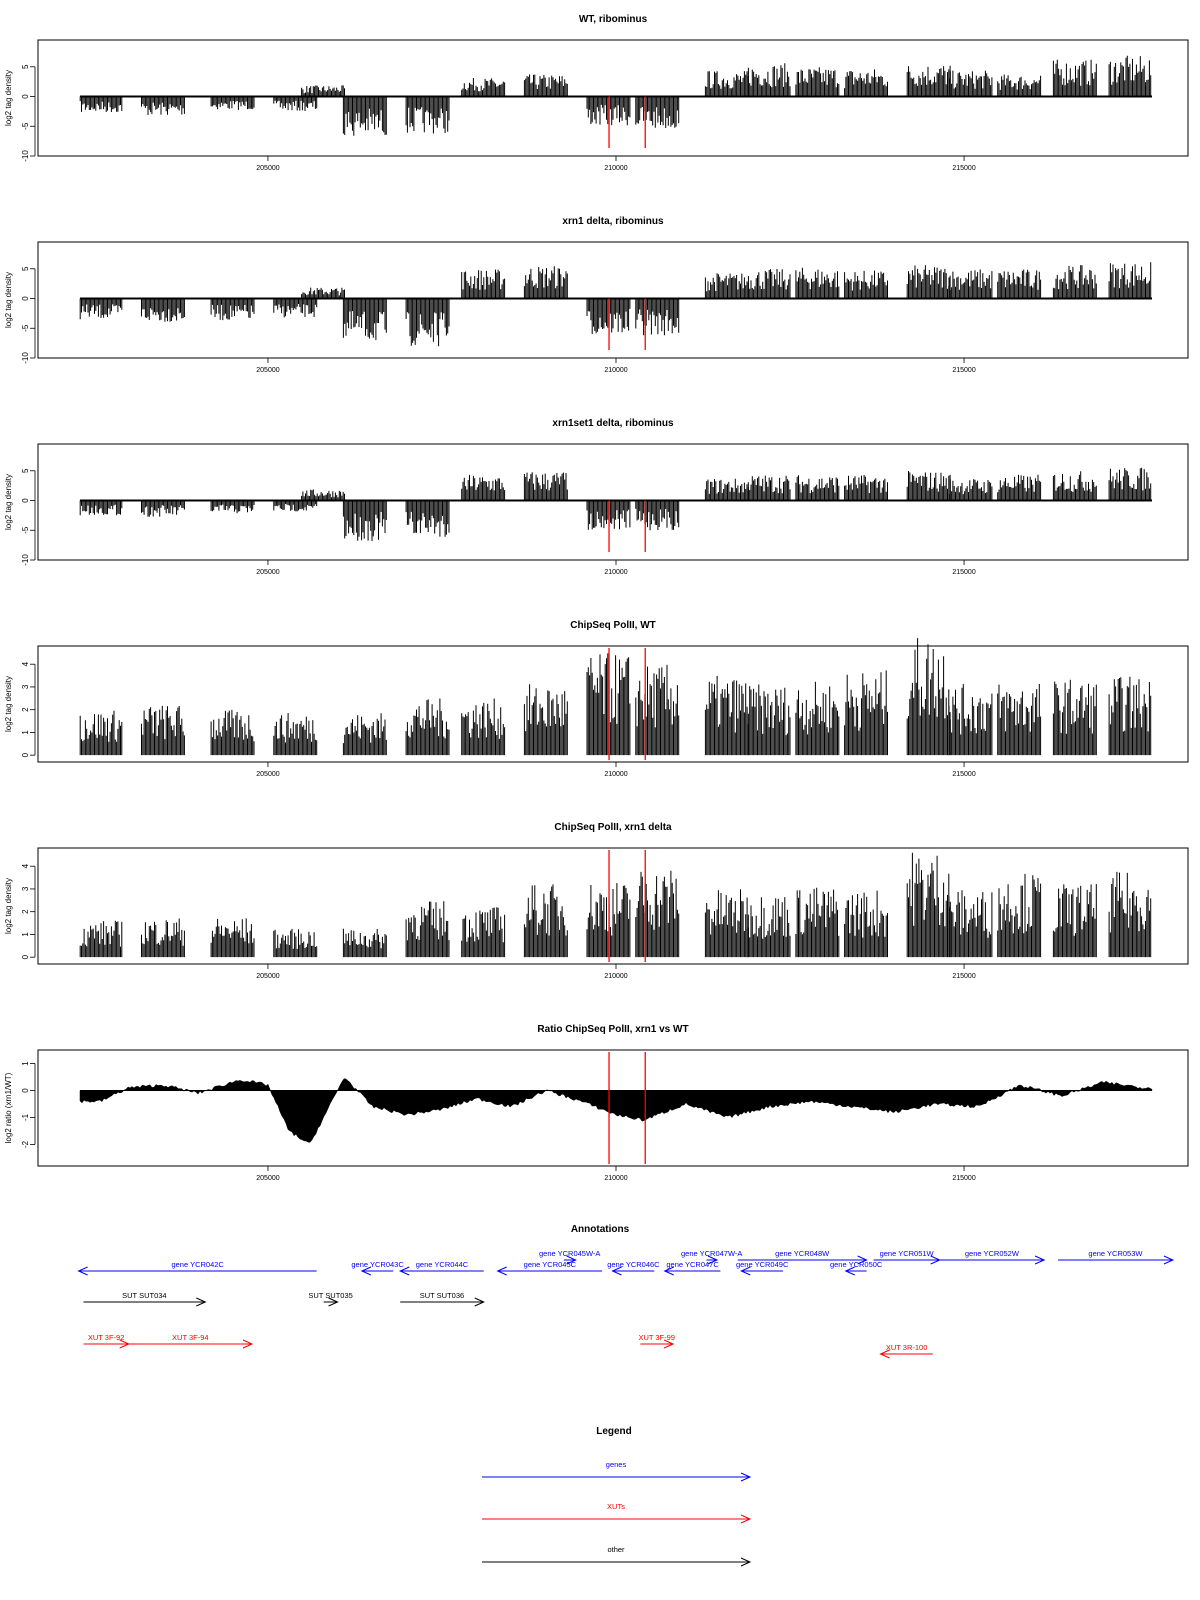  I want to click on feature-label: gene YCR043C, so click(377, 1264).